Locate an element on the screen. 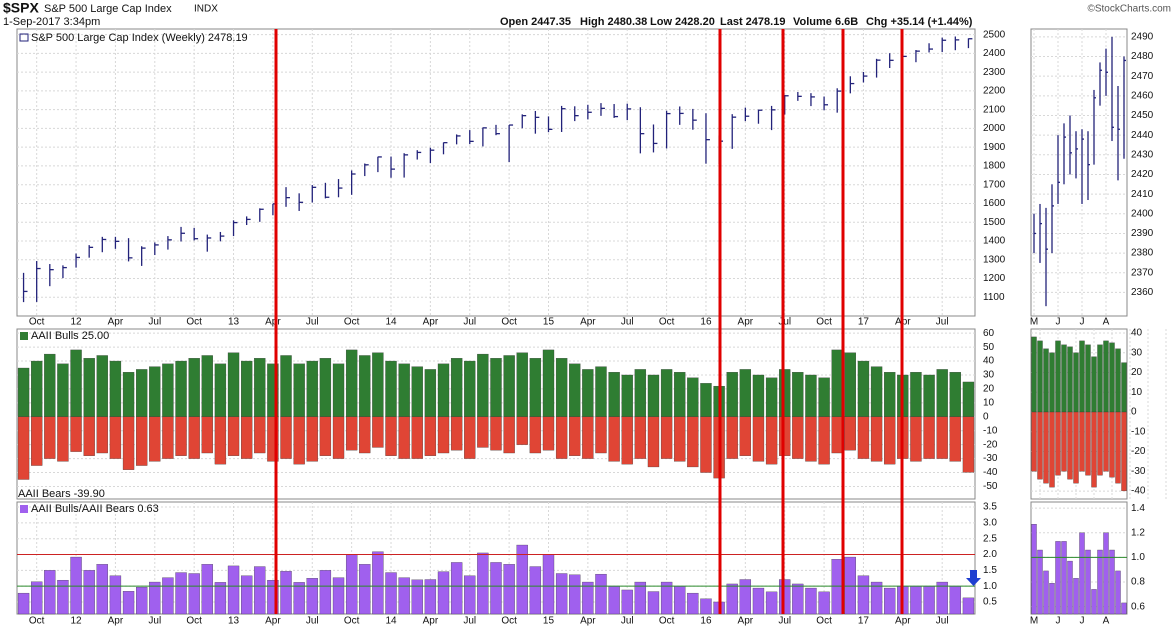 The width and height of the screenshot is (1174, 630). panel-frame is located at coordinates (1079, 172).